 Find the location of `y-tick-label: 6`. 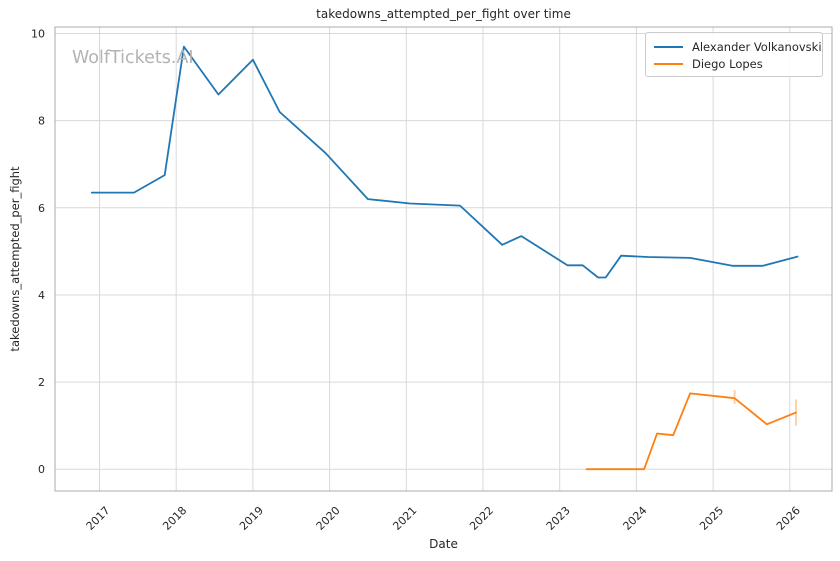

y-tick-label: 6 is located at coordinates (41, 208).